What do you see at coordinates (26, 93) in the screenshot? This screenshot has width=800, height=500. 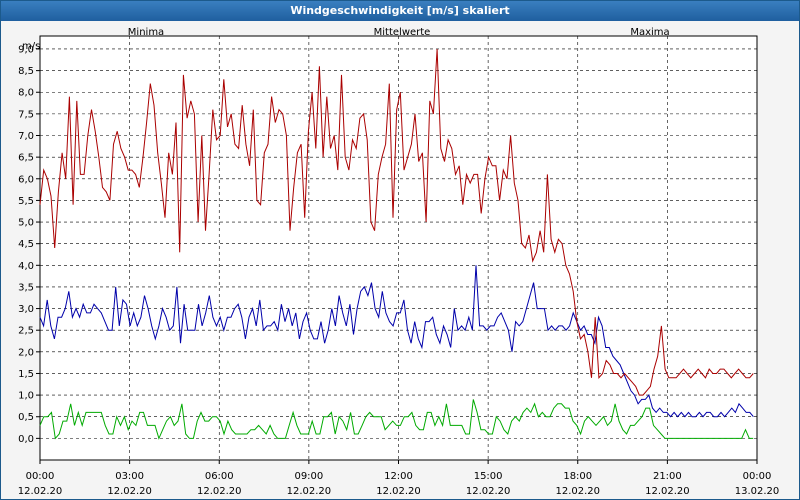 I see `y-tick-label: 8,0` at bounding box center [26, 93].